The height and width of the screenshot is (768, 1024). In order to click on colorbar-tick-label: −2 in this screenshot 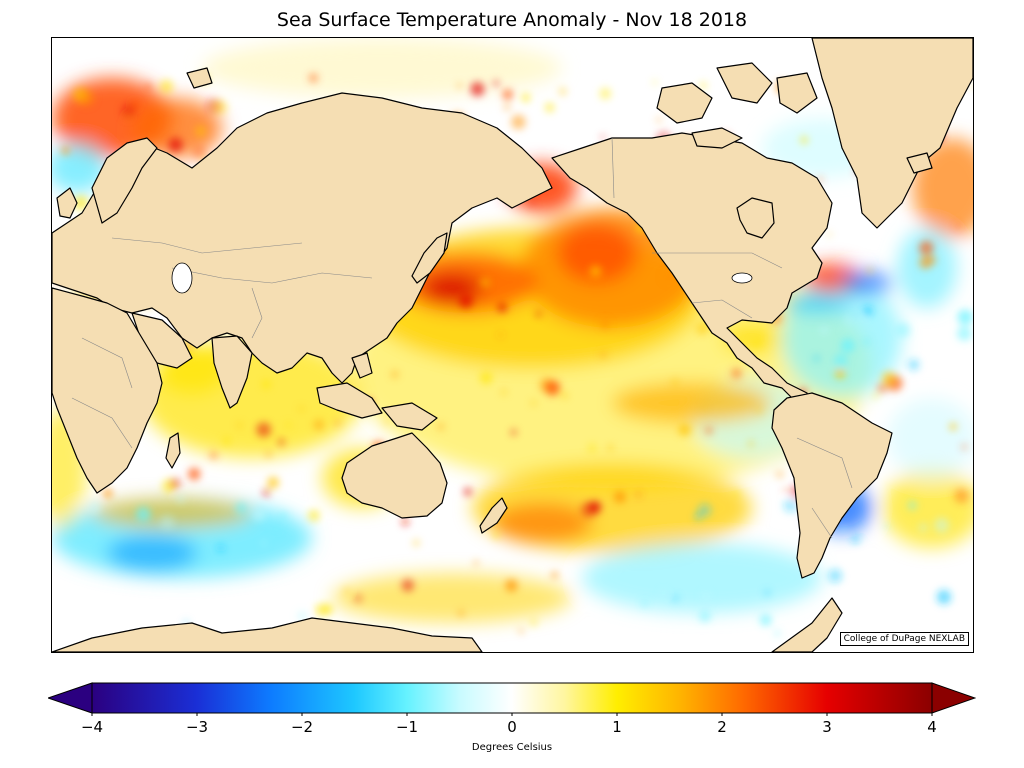, I will do `click(302, 727)`.